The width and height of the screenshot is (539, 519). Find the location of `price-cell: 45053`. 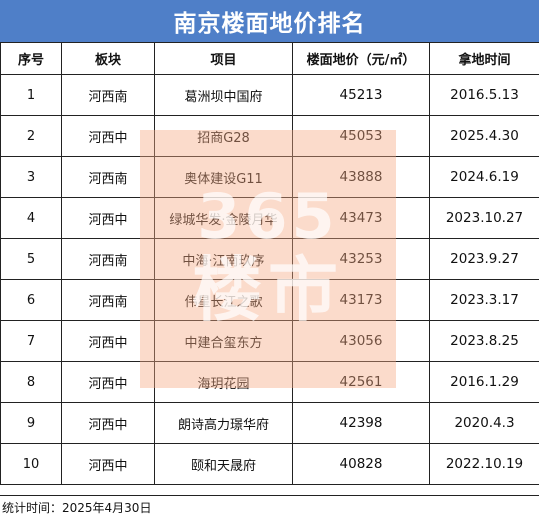

price-cell: 45053 is located at coordinates (361, 136).